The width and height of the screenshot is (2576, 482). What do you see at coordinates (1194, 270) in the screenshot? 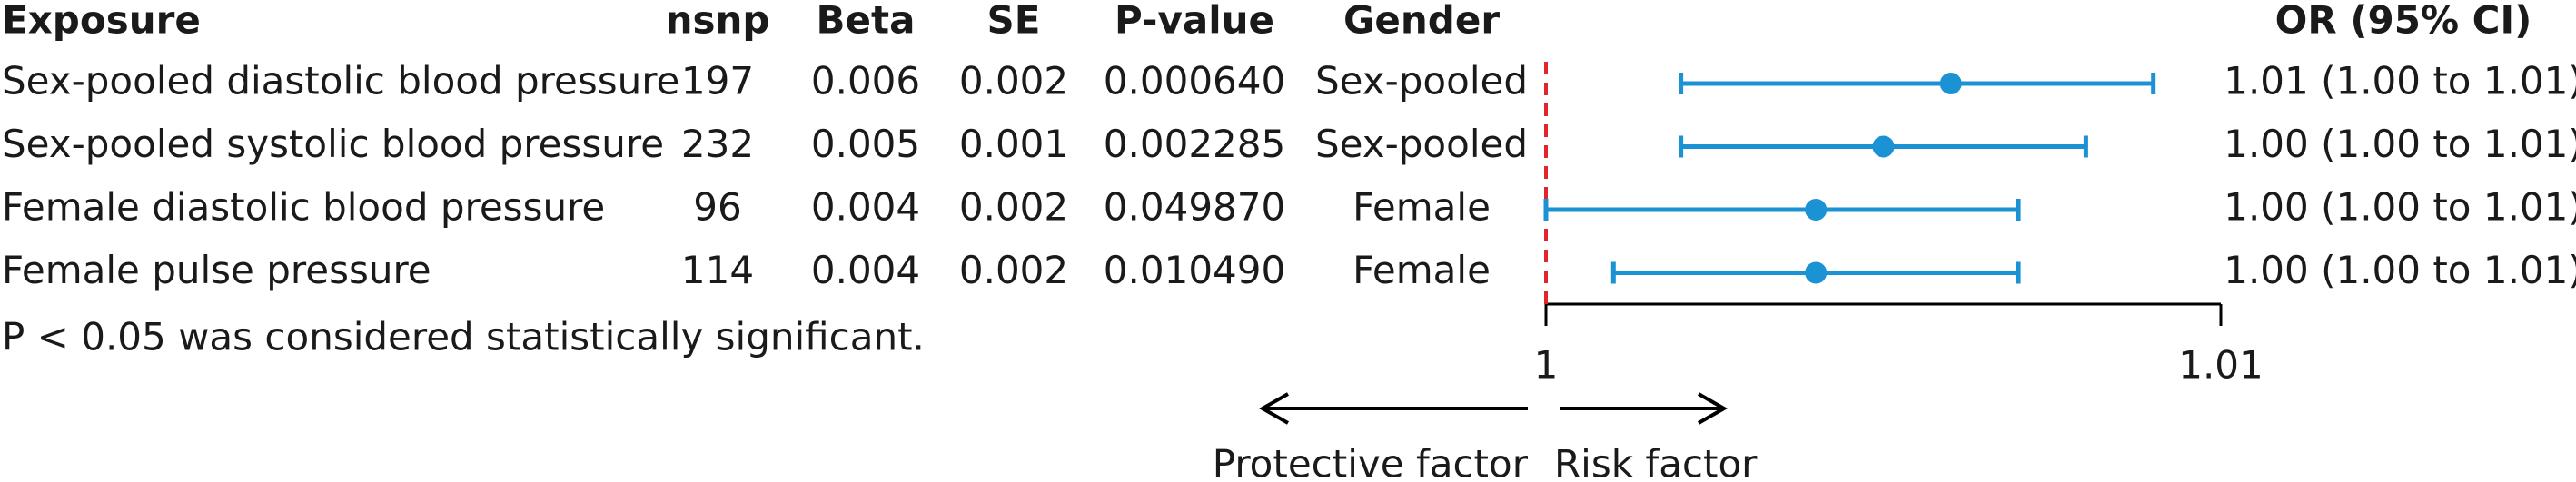
I see `table-cell: 0.010490` at bounding box center [1194, 270].